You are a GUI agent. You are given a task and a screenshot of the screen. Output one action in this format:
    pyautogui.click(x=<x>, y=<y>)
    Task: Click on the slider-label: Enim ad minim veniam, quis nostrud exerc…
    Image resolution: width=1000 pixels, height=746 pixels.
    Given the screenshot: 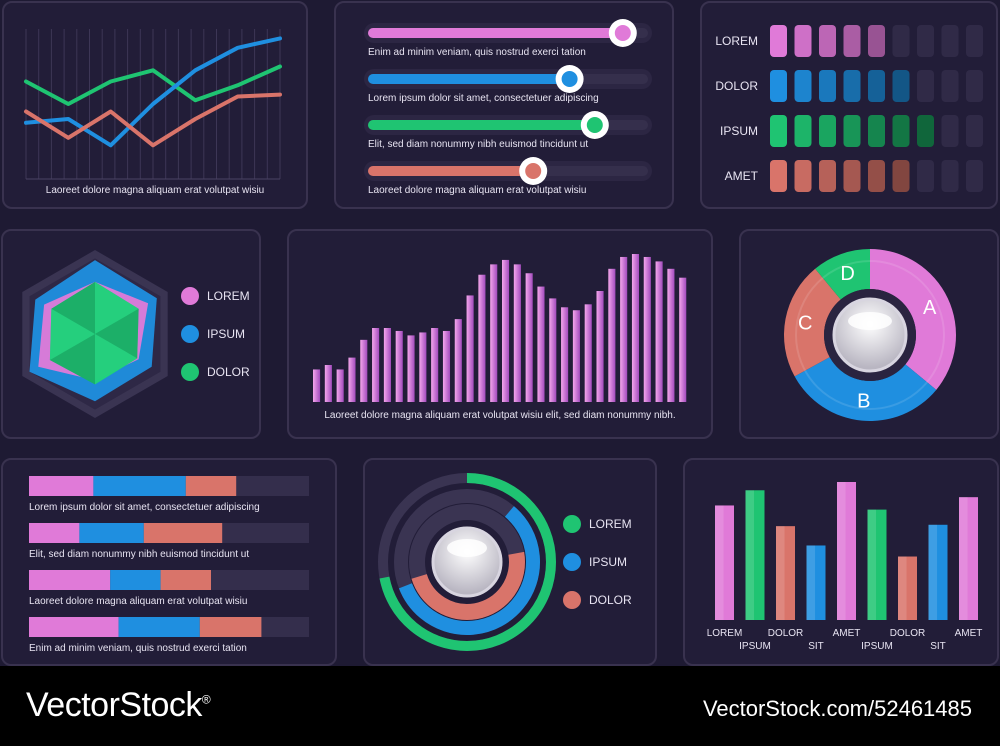 What is the action you would take?
    pyautogui.click(x=477, y=52)
    